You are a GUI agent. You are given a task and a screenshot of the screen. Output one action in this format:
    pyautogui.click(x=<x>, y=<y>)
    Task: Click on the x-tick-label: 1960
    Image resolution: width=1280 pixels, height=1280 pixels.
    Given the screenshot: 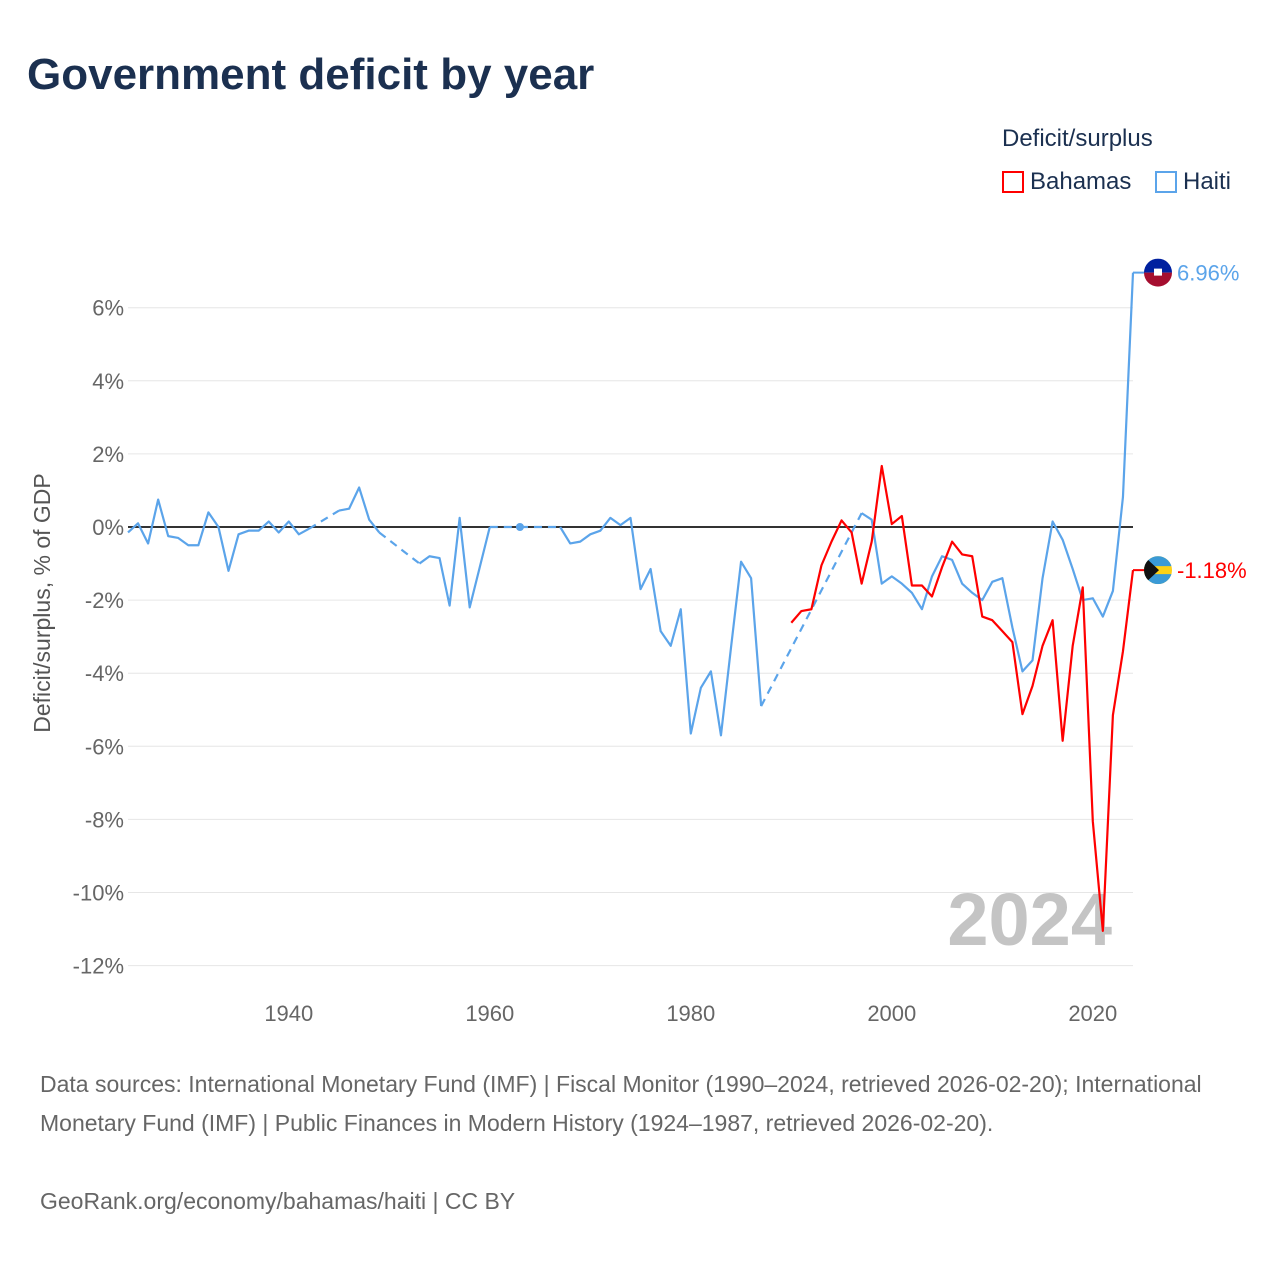 What is the action you would take?
    pyautogui.click(x=489, y=1013)
    